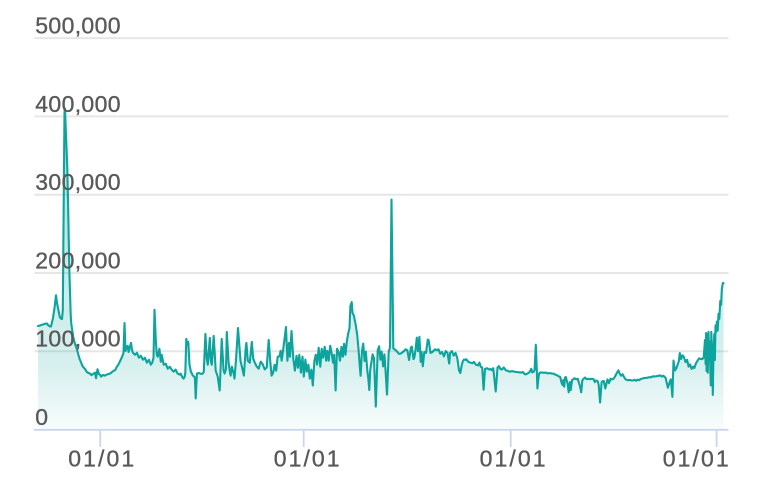 This screenshot has width=760, height=504. I want to click on svg-text: 100,000, so click(77, 339).